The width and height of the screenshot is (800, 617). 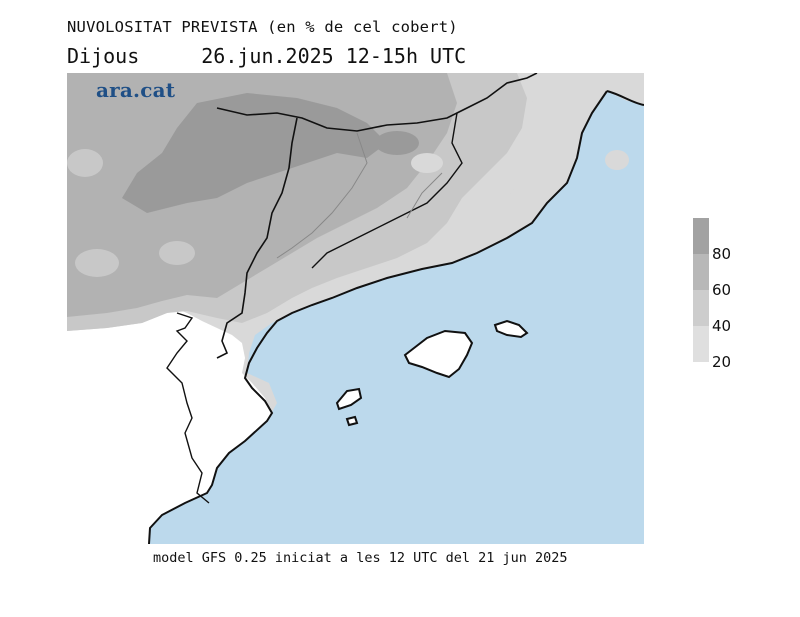 What do you see at coordinates (352, 421) in the screenshot?
I see `formentera` at bounding box center [352, 421].